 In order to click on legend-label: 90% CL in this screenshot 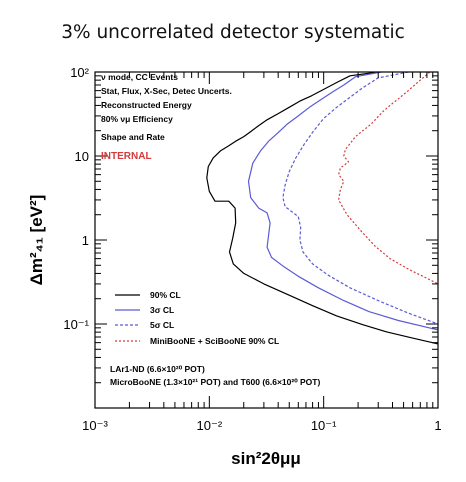, I will do `click(165, 295)`.